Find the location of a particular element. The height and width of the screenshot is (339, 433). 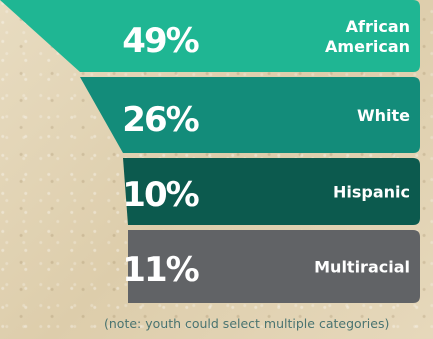

funnel-band-hispanic is located at coordinates (271, 191).